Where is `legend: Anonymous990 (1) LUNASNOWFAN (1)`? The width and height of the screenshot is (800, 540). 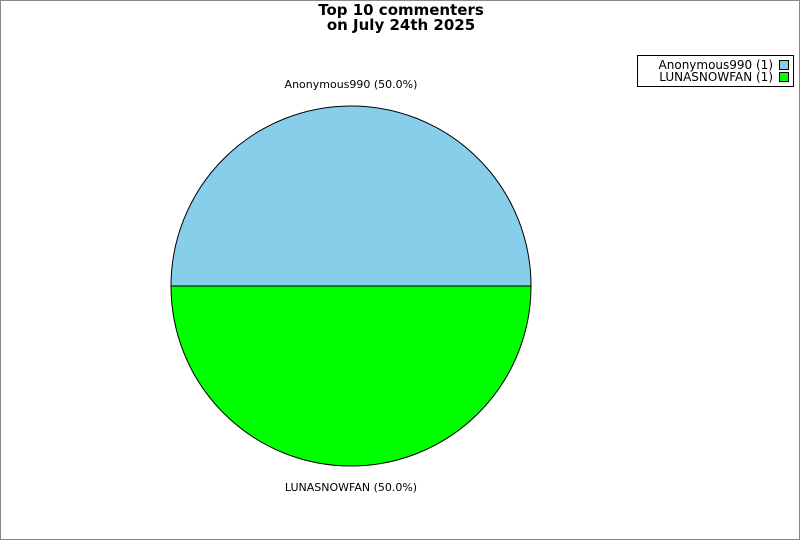
legend: Anonymous990 (1) LUNASNOWFAN (1) is located at coordinates (715, 71).